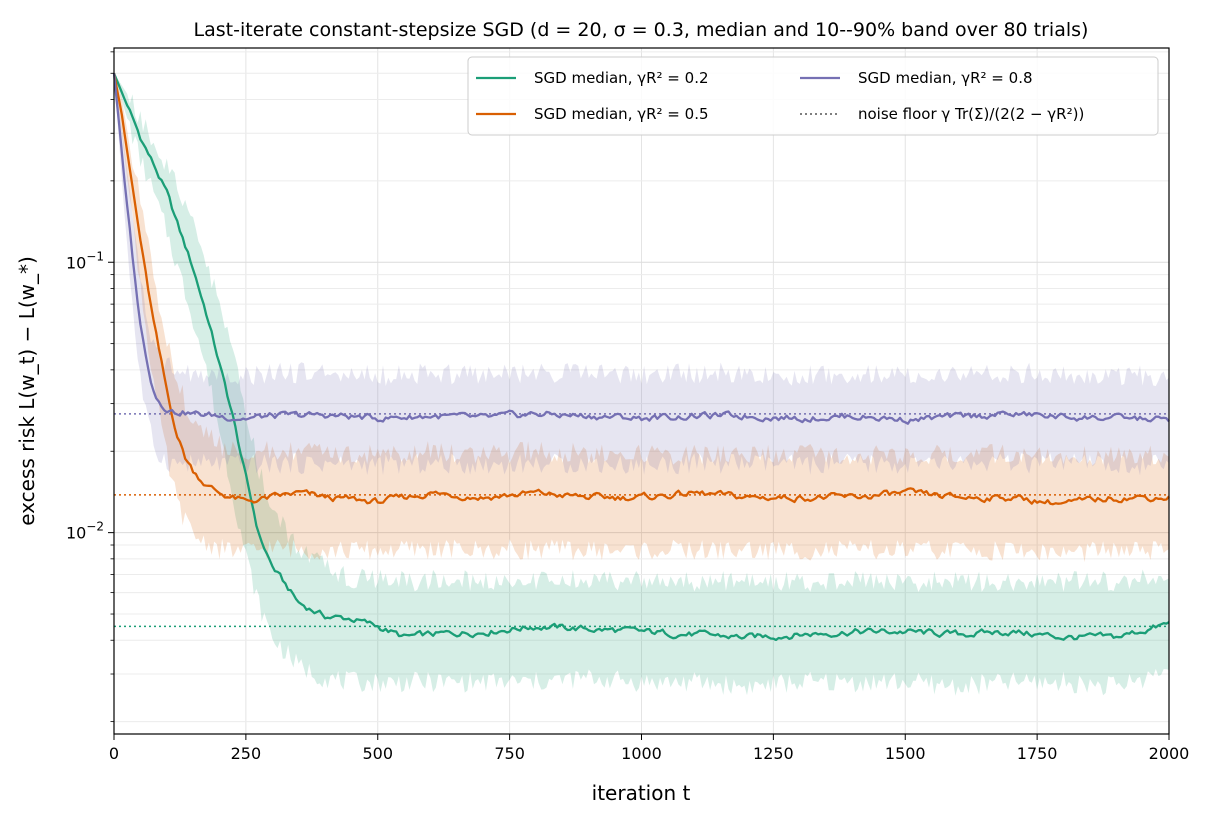 This screenshot has width=1219, height=825. Describe the element at coordinates (85, 260) in the screenshot. I see `y-tick-label: 10⁻¹` at that location.